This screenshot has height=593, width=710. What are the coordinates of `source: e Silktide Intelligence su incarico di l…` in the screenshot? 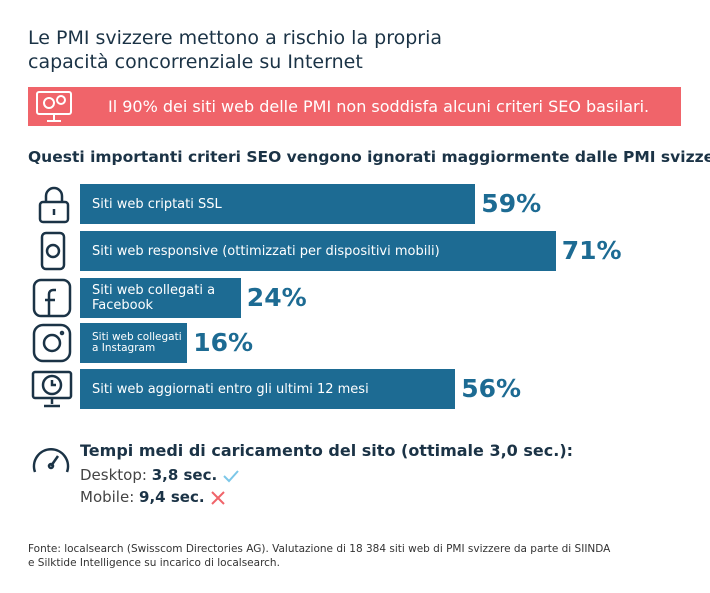 It's located at (154, 563).